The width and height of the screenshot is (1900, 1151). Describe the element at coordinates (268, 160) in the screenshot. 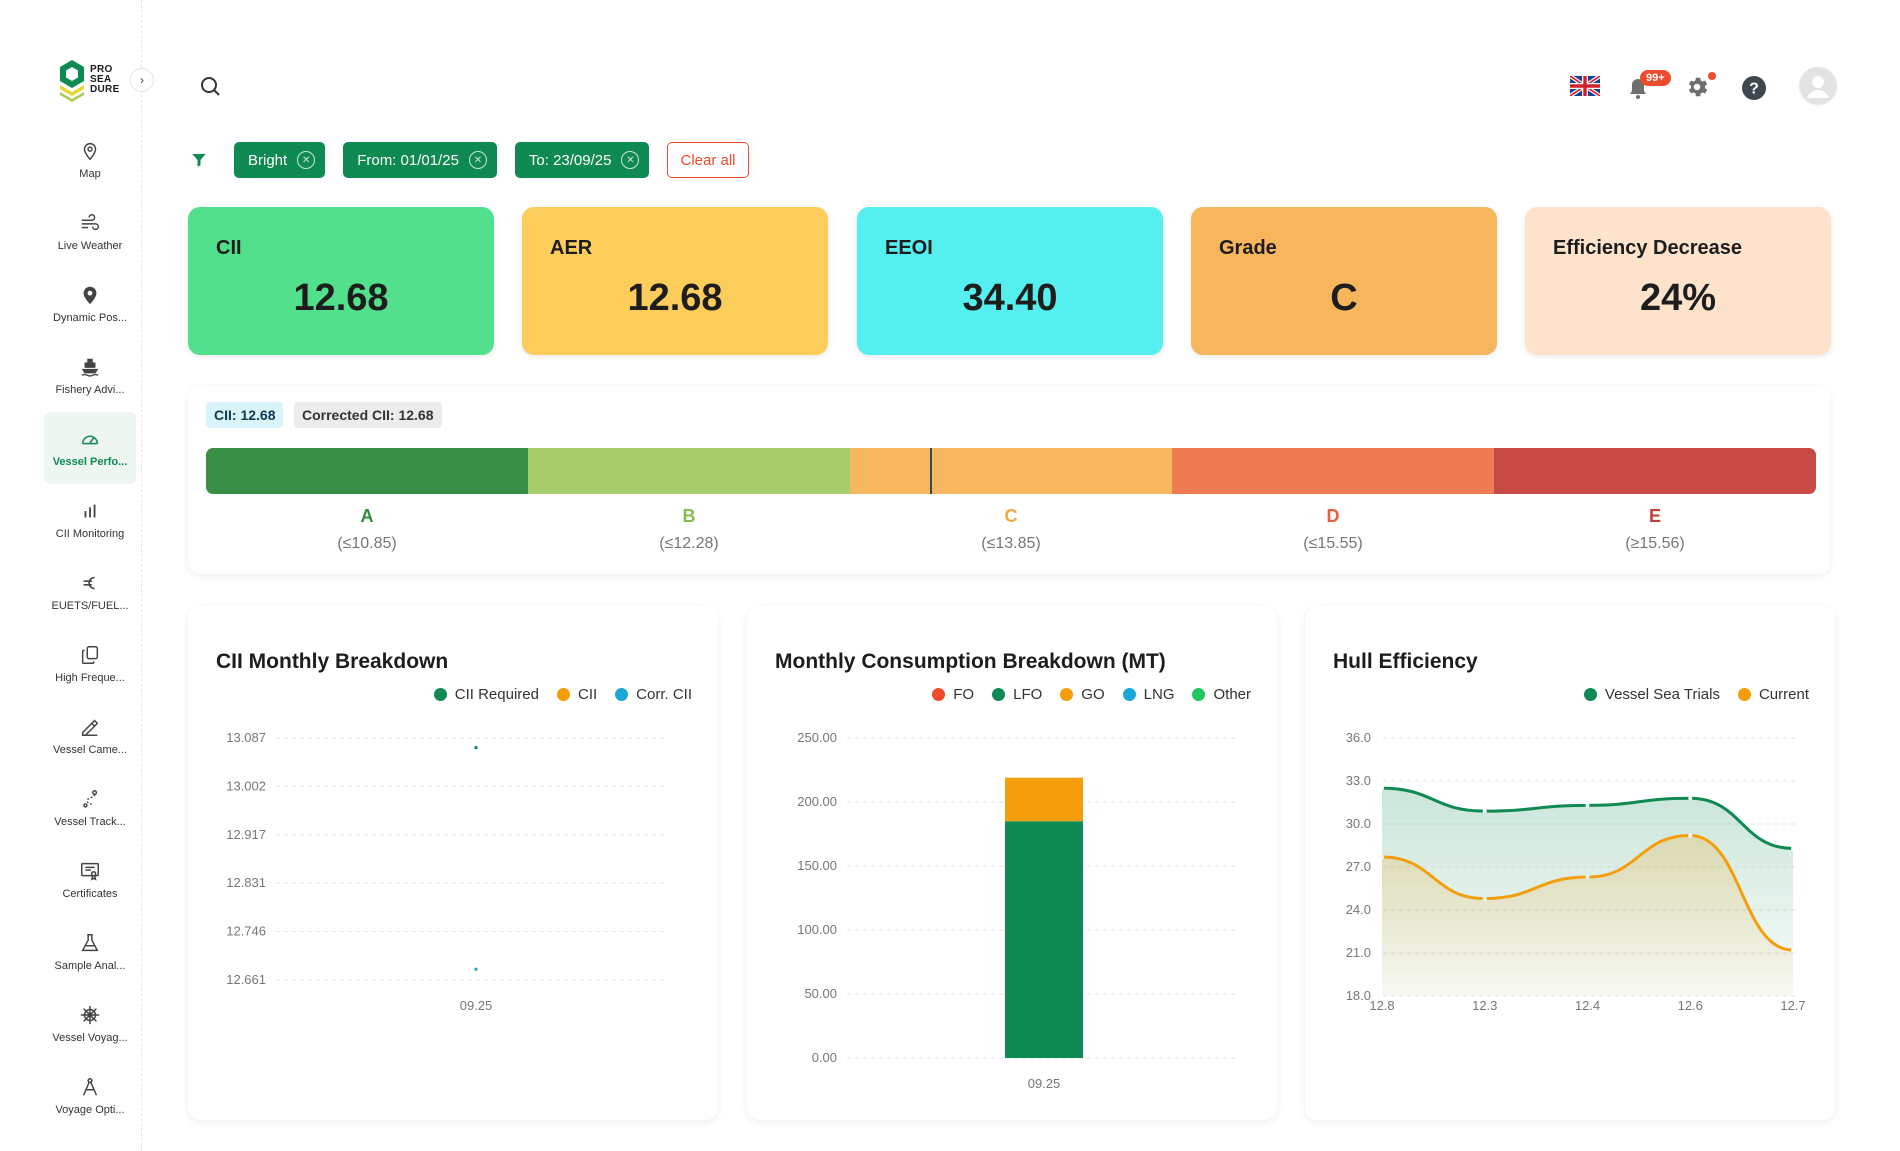

I see `chip-label: Bright` at that location.